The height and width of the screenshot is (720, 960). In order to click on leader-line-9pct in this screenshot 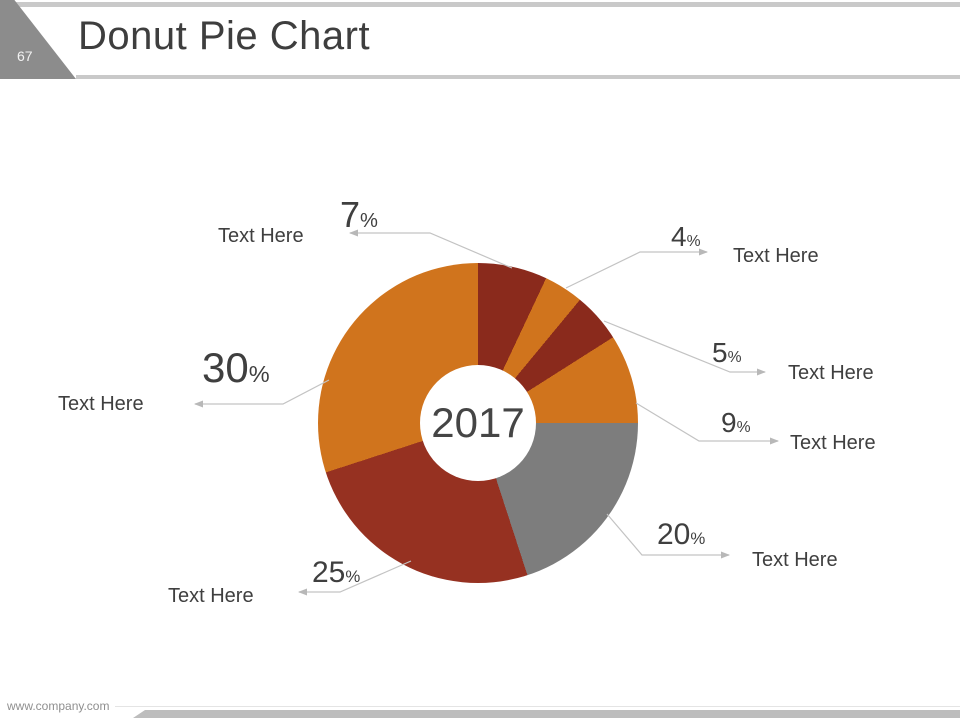, I will do `click(707, 423)`.